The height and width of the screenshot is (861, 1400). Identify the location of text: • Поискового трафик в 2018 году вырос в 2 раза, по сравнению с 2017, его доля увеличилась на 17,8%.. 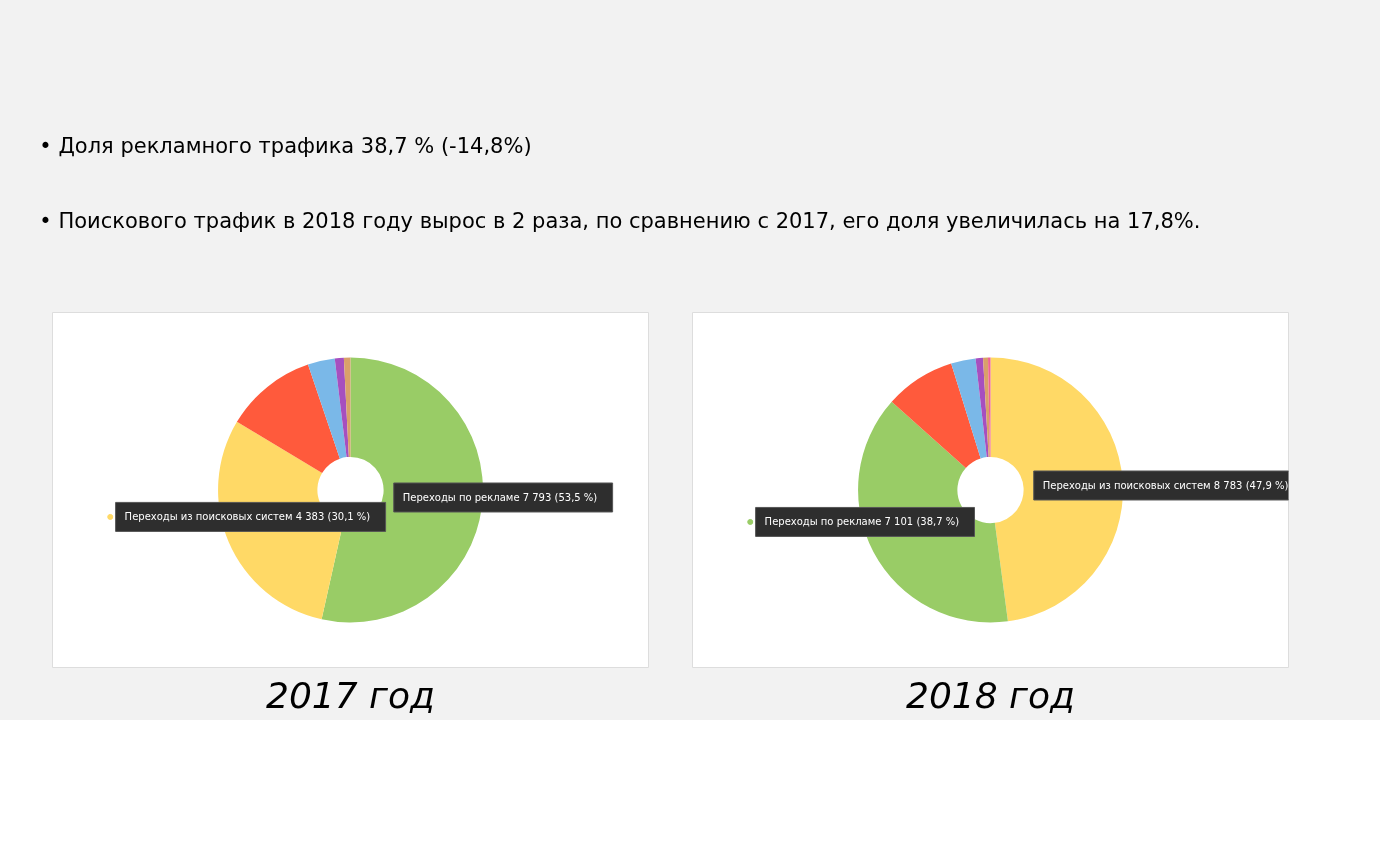
(620, 220).